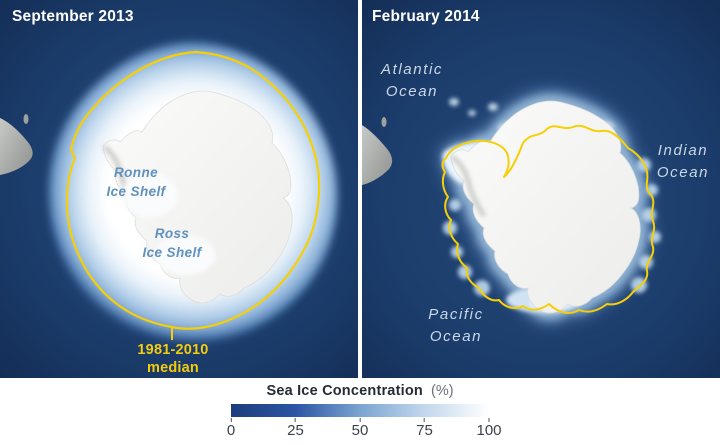 This screenshot has height=445, width=720. What do you see at coordinates (468, 186) in the screenshot?
I see `peninsula-ridge` at bounding box center [468, 186].